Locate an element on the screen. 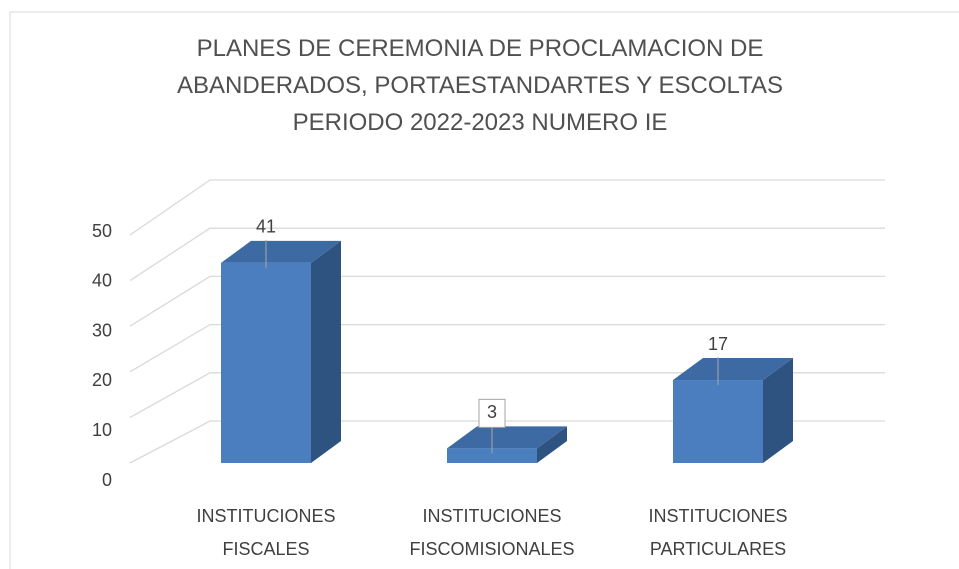 This screenshot has width=959, height=569. x-tick-label: INSTITUCIONES FISCALES is located at coordinates (266, 532).